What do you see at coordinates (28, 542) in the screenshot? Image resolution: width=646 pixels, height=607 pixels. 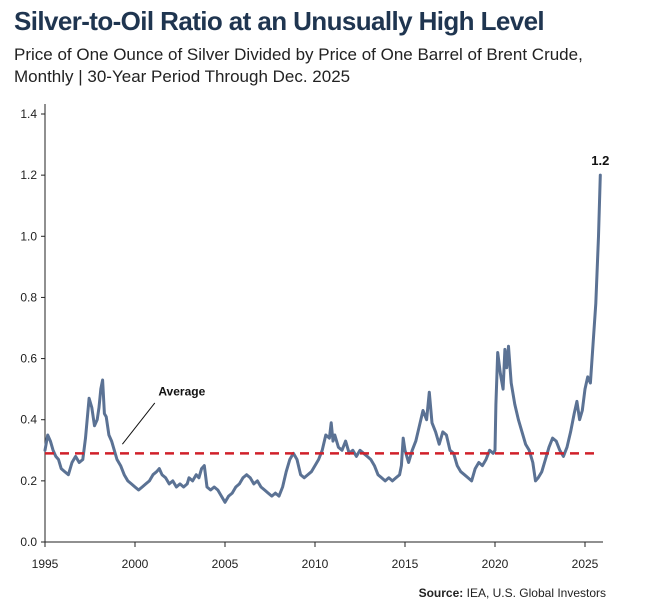 I see `y-tick-label: 0.0` at bounding box center [28, 542].